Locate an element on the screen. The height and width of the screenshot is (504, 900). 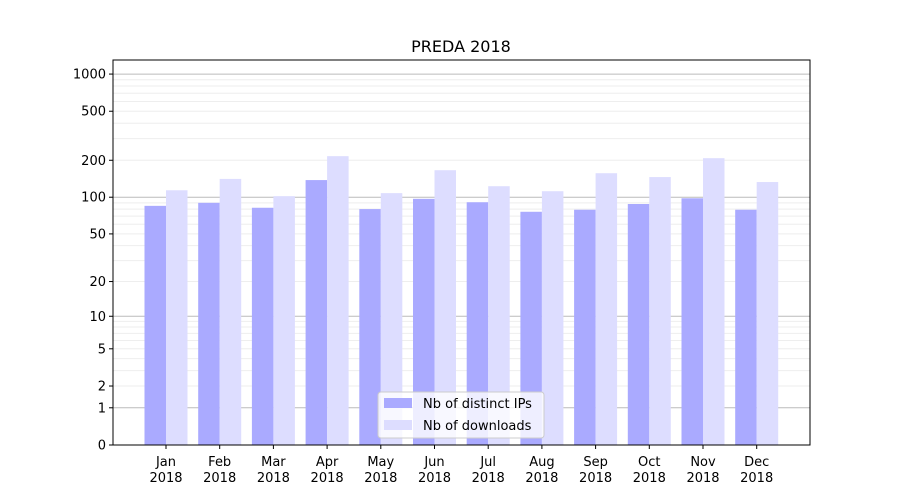
y-tick-label: 100 is located at coordinates (93, 198).